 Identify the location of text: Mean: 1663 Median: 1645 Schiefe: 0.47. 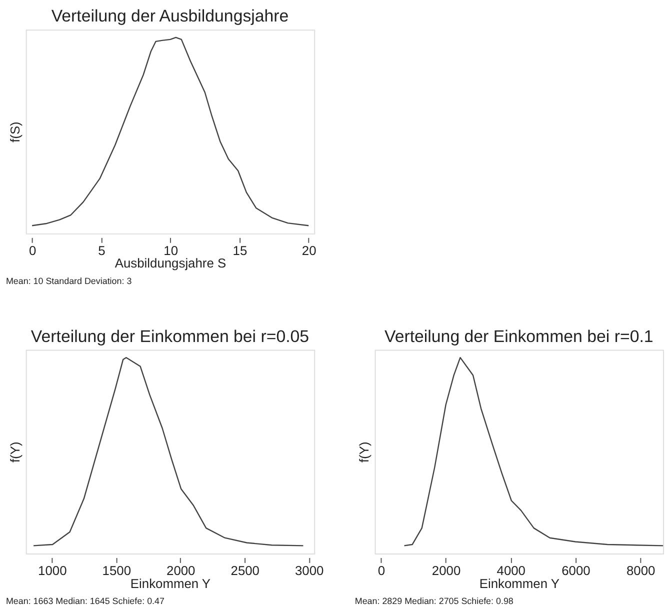
(85, 601).